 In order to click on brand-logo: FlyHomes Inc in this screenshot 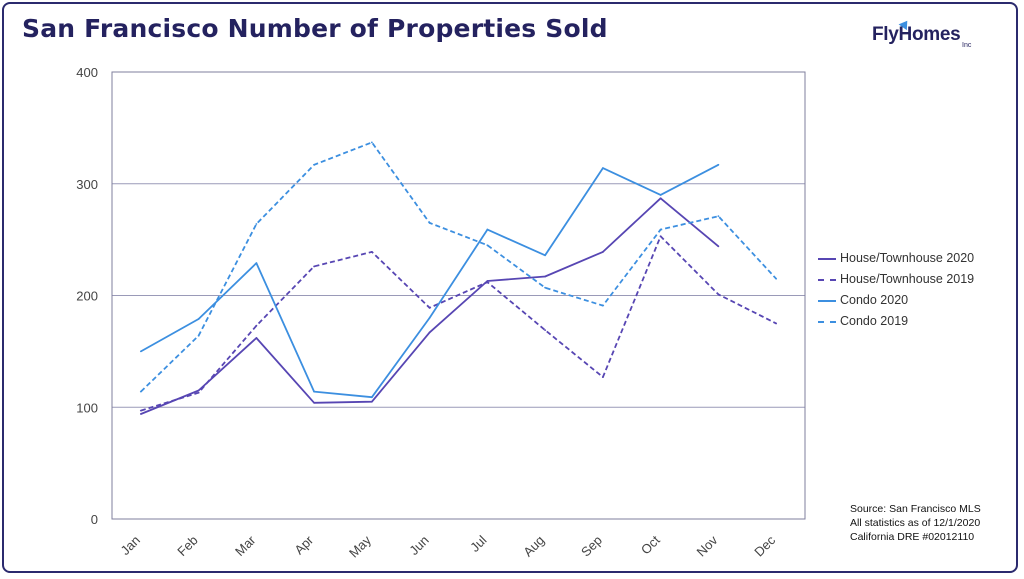, I will do `click(927, 33)`.